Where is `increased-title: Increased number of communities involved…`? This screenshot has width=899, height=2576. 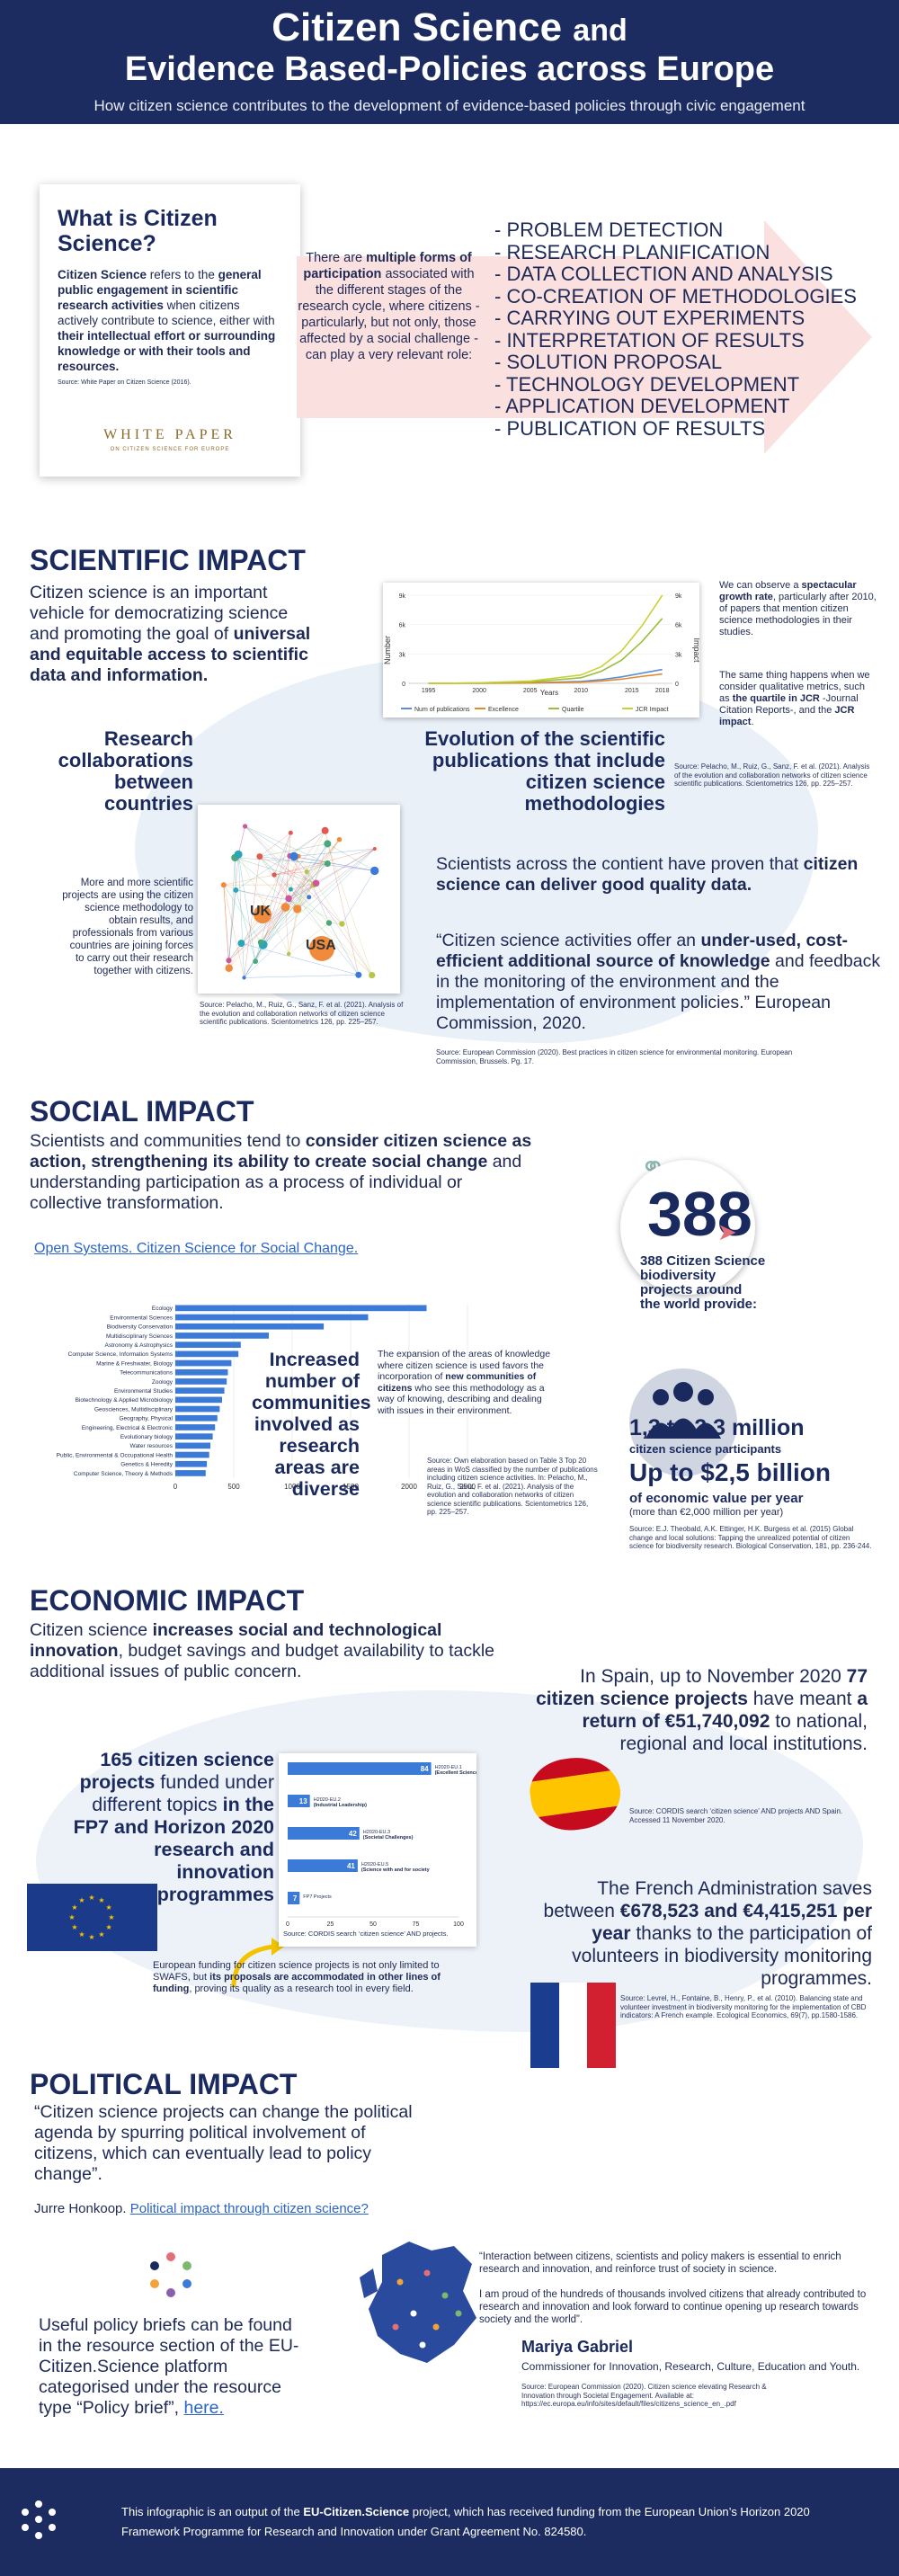 increased-title: Increased number of communities involved… is located at coordinates (311, 1424).